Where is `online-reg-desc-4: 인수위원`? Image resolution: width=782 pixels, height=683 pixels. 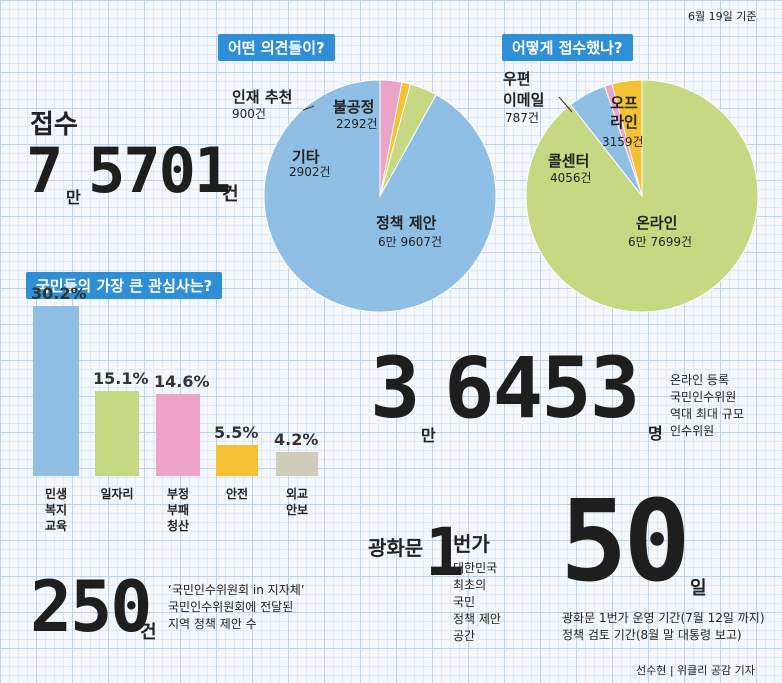
online-reg-desc-4: 인수위원 is located at coordinates (692, 431).